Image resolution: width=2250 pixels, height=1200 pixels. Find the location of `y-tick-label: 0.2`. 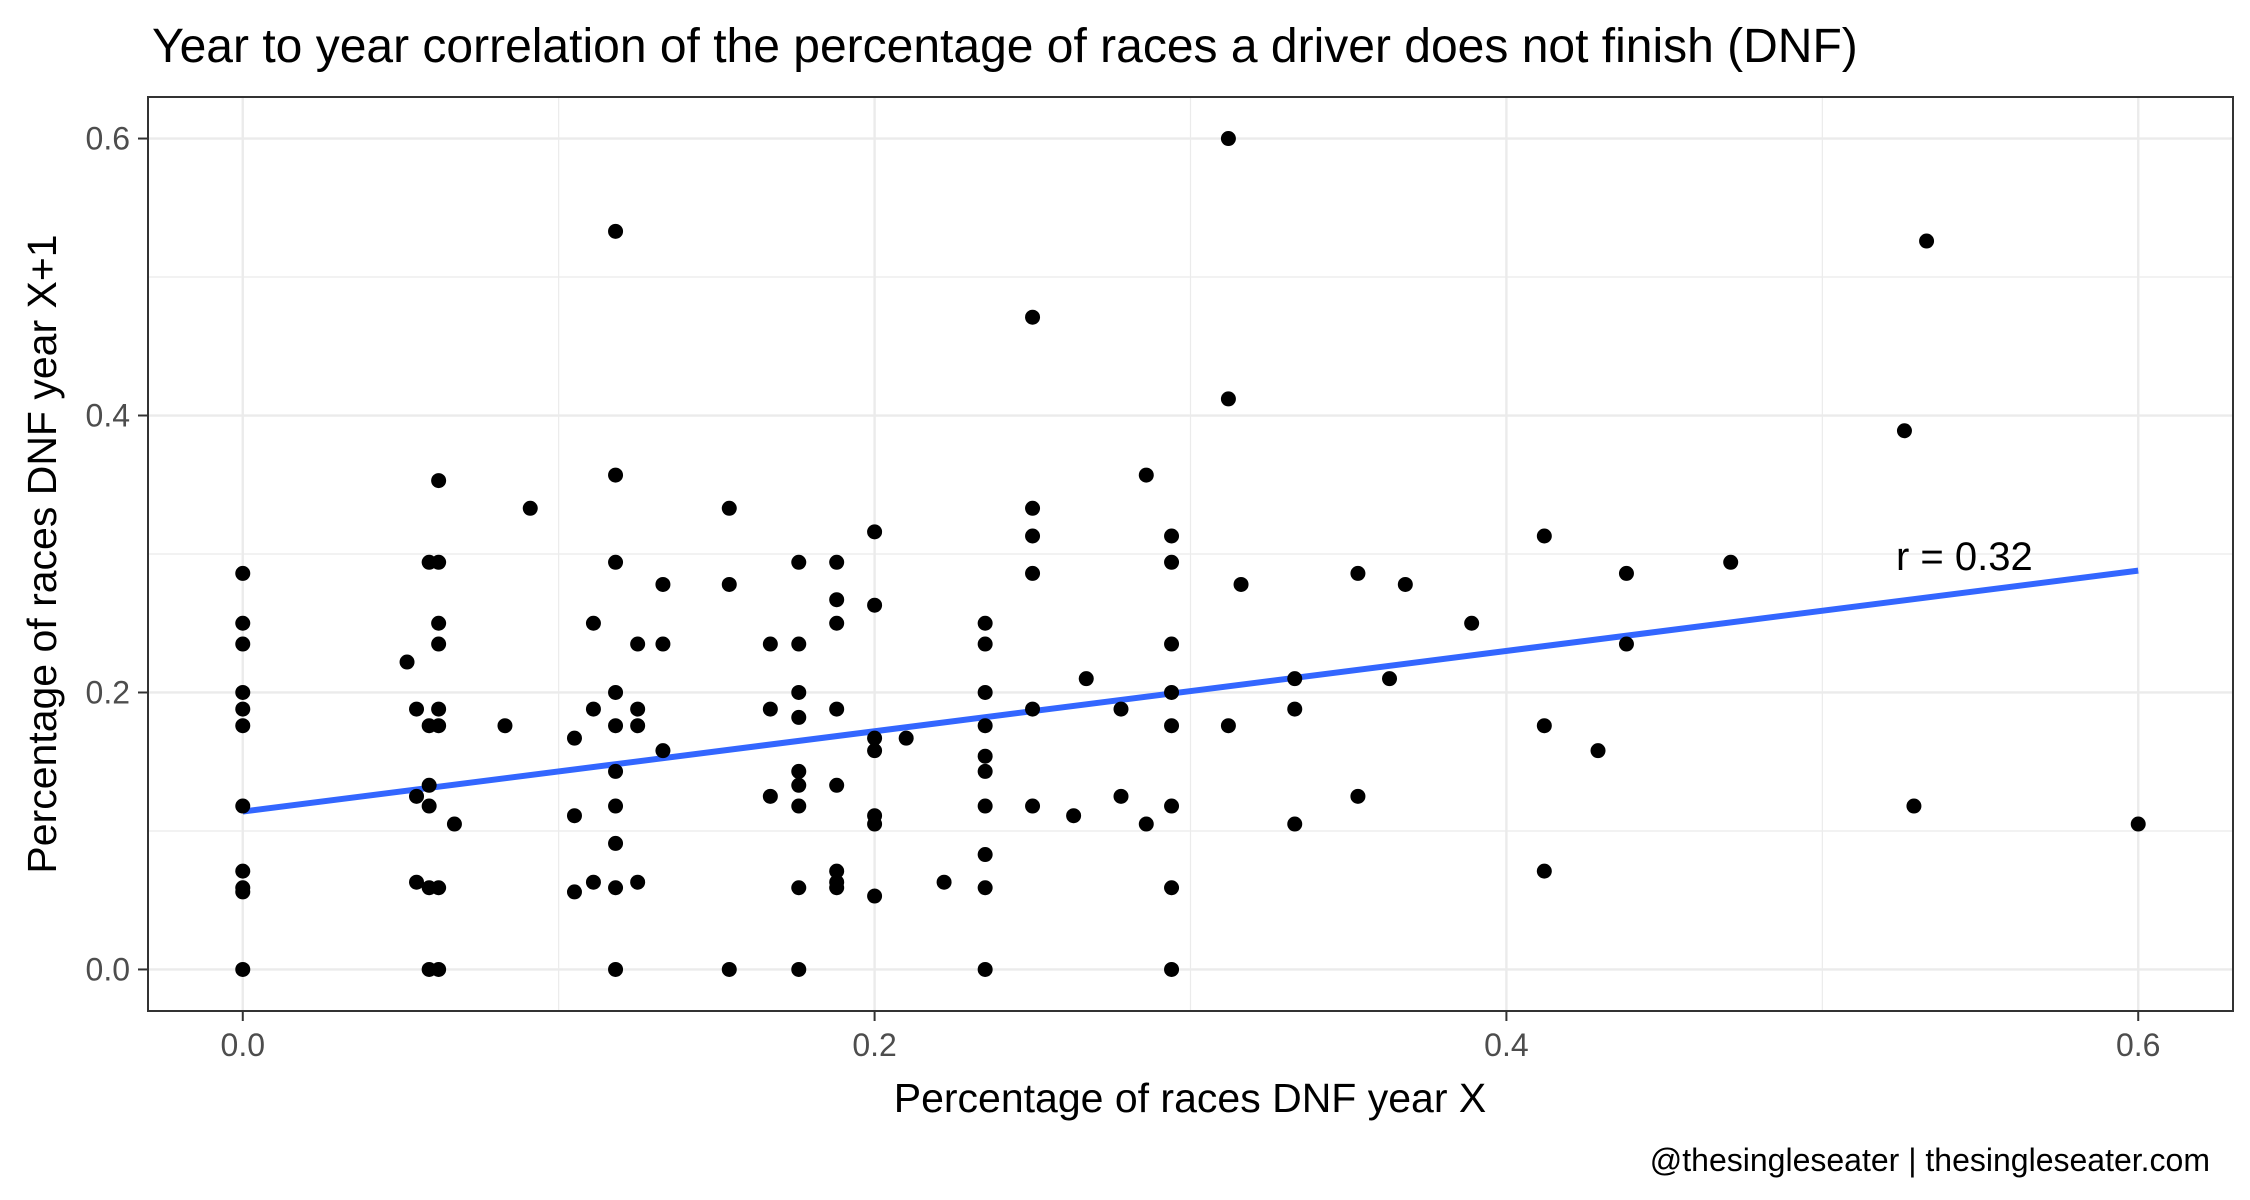

y-tick-label: 0.2 is located at coordinates (108, 692).